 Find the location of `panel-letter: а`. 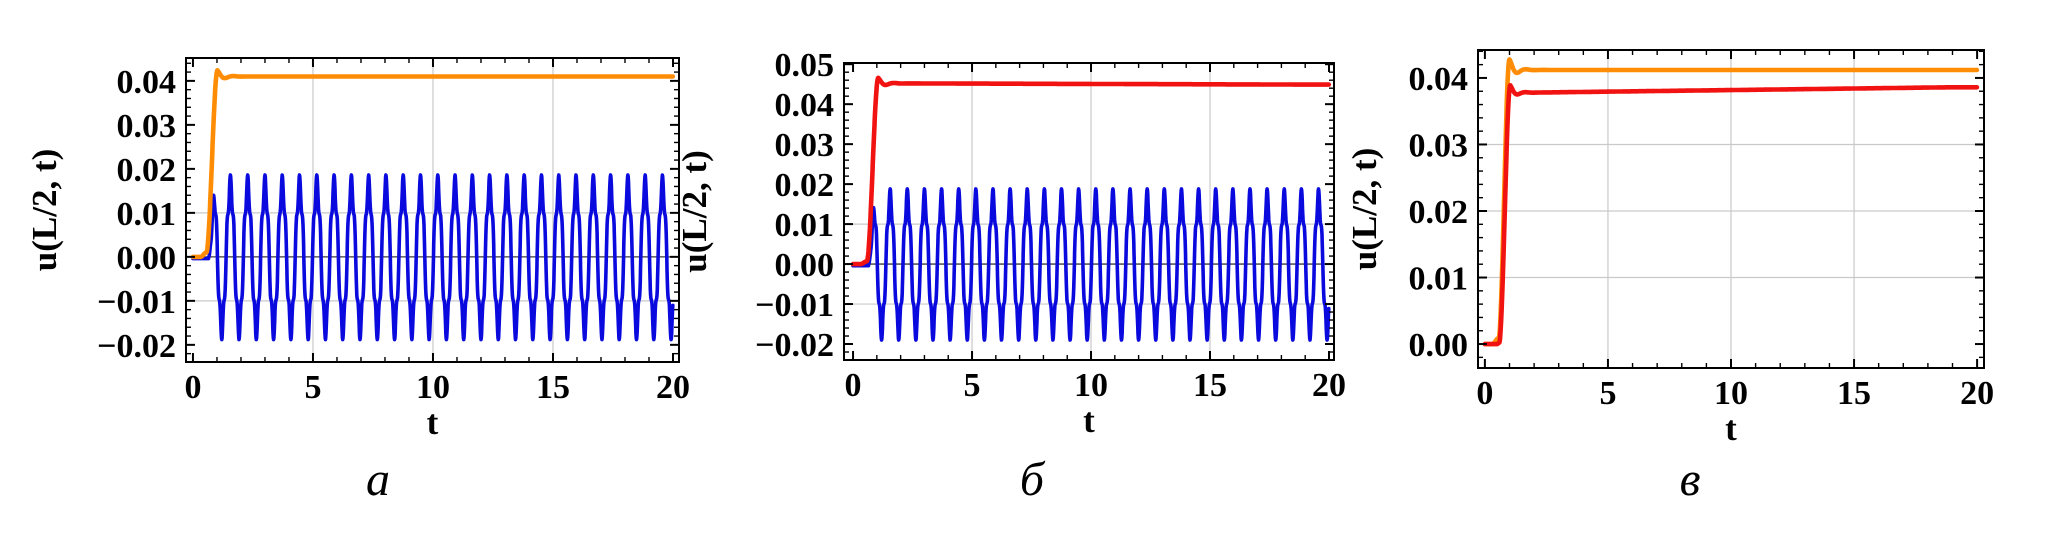

panel-letter: а is located at coordinates (378, 479).